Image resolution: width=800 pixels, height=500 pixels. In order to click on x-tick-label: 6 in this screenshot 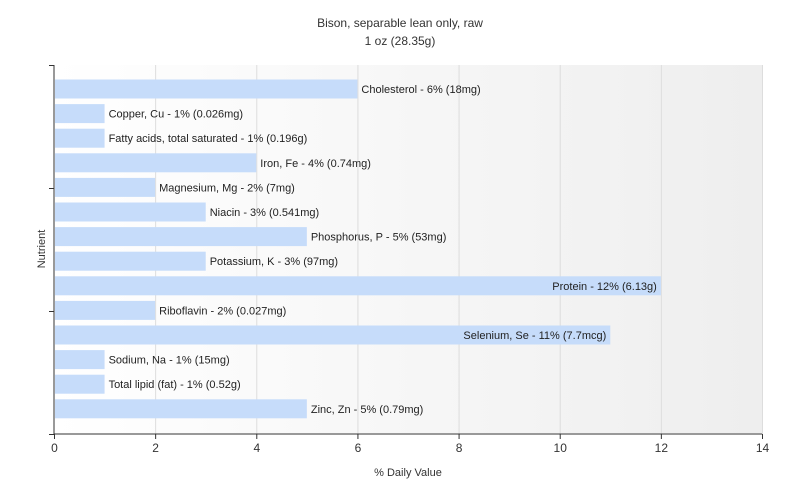, I will do `click(358, 448)`.